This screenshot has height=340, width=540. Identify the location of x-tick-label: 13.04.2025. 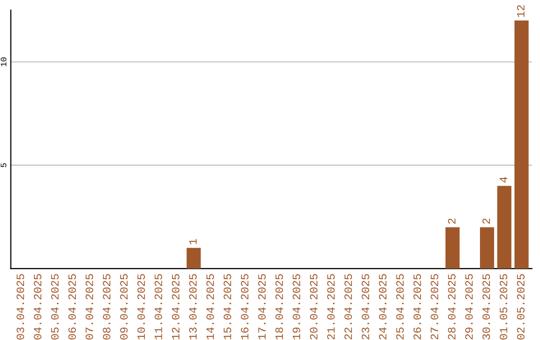
(193, 307).